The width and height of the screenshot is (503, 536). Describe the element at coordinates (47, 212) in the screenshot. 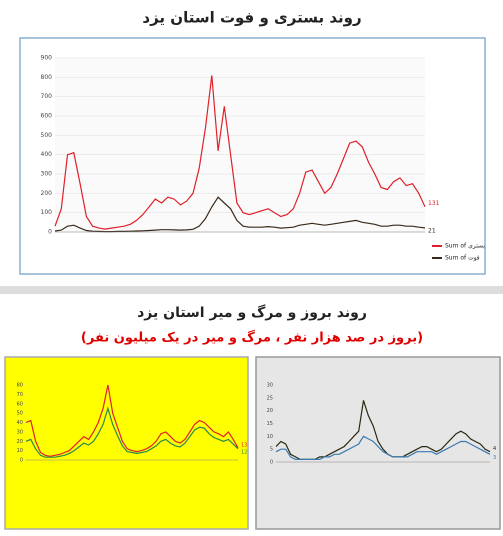

I see `y-tick-label: 100` at that location.